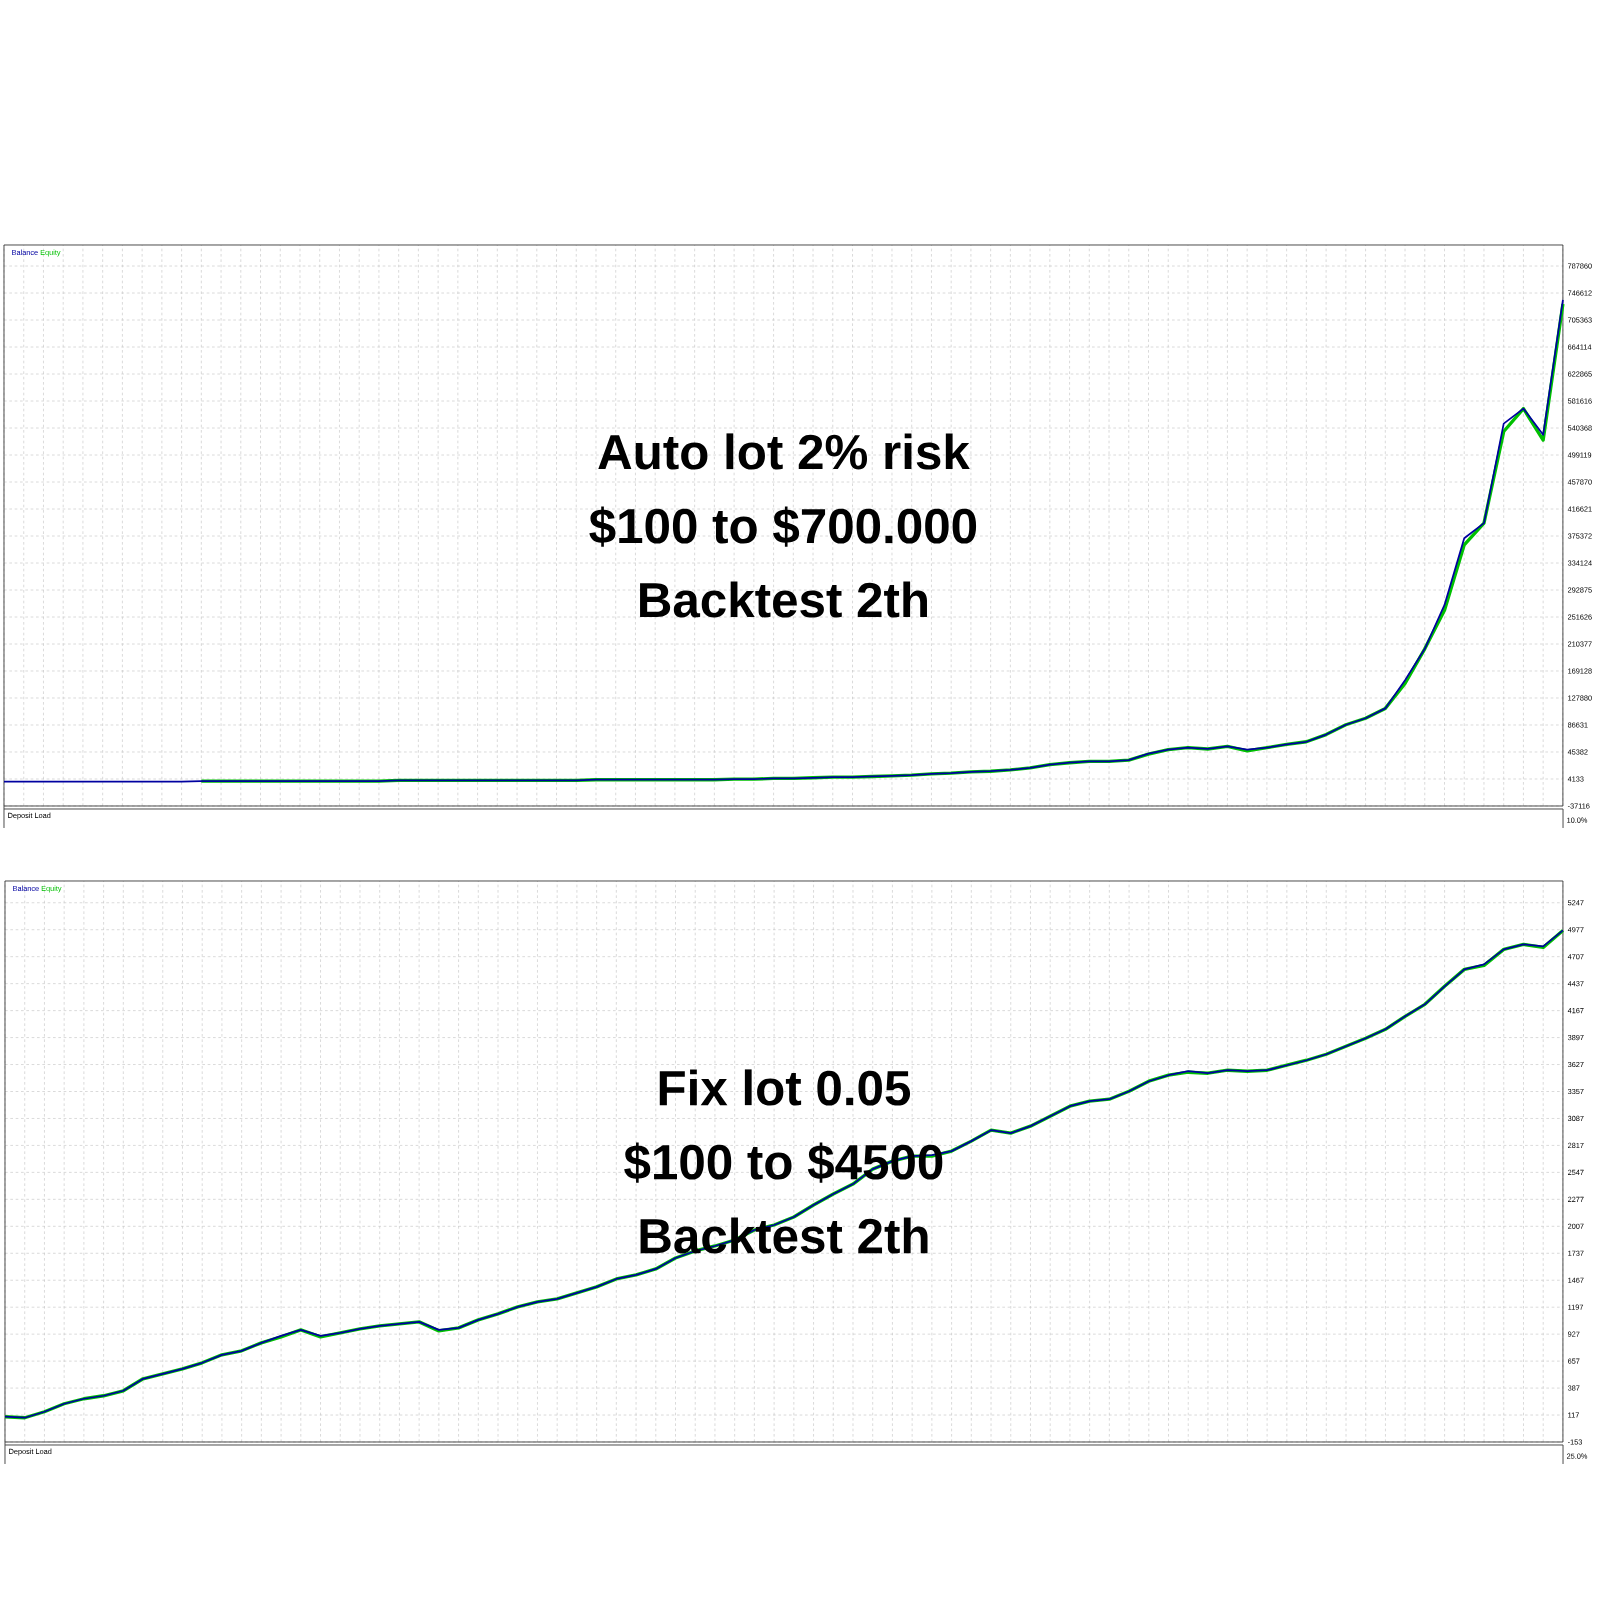 The image size is (1600, 1600). What do you see at coordinates (784, 451) in the screenshot?
I see `annotation: Auto lot 2% risk` at bounding box center [784, 451].